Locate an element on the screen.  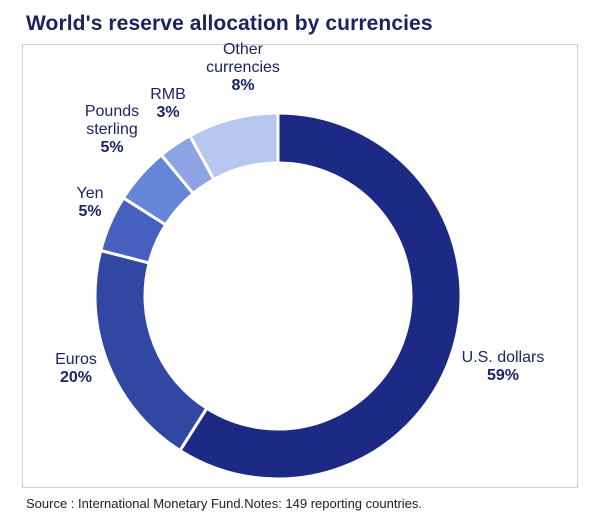
slice-label-yen: Yen 5% is located at coordinates (90, 202).